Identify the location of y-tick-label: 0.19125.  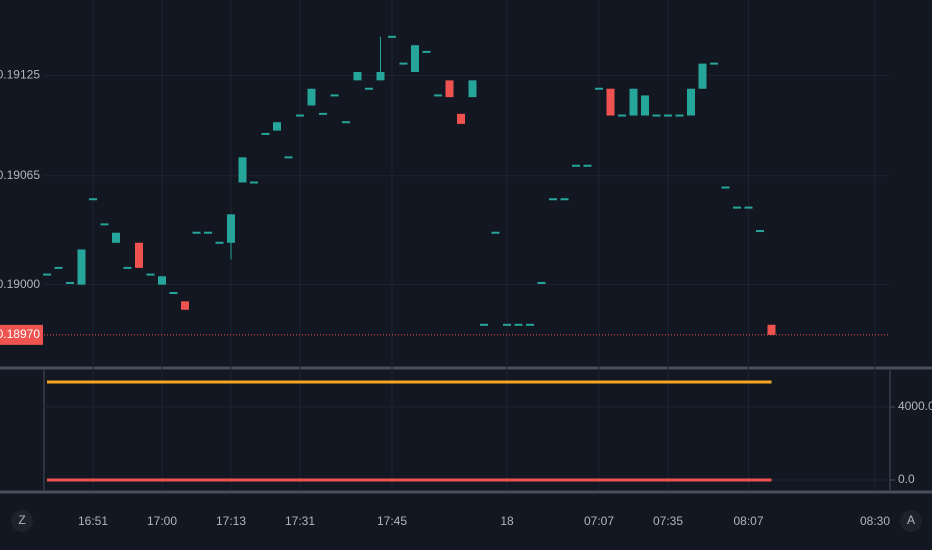
(20, 75).